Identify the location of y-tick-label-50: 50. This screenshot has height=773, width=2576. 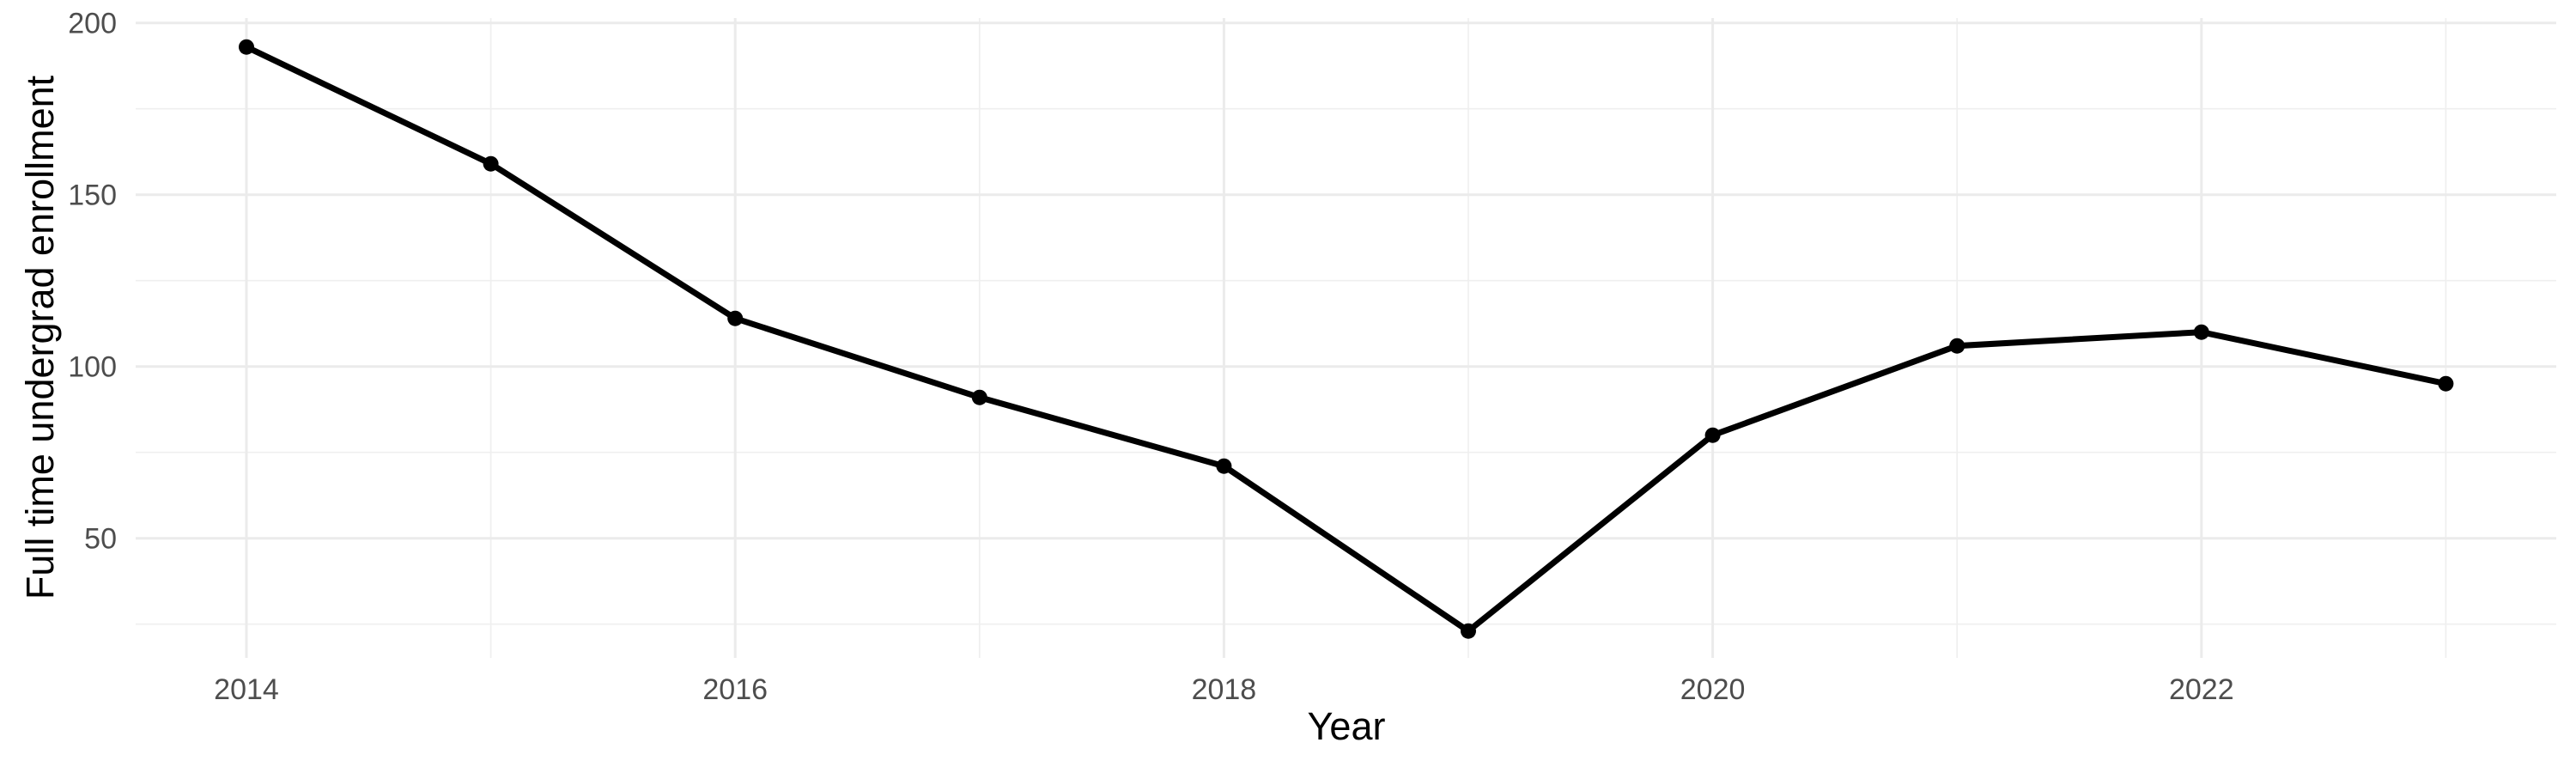
(101, 539).